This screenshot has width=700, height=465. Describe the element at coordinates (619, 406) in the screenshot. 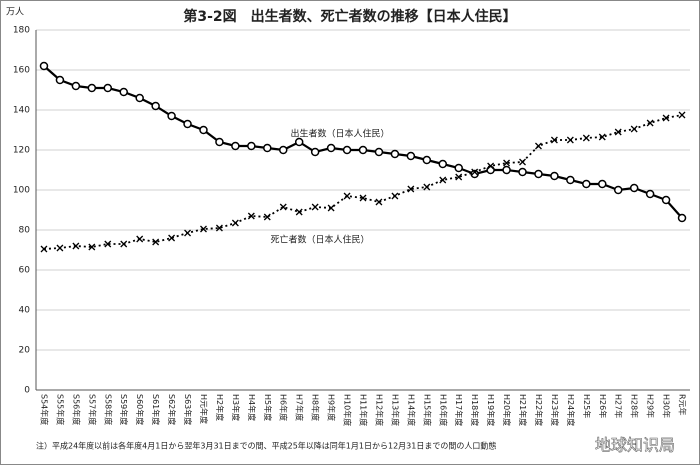

I see `x-tick-label: H27年` at that location.